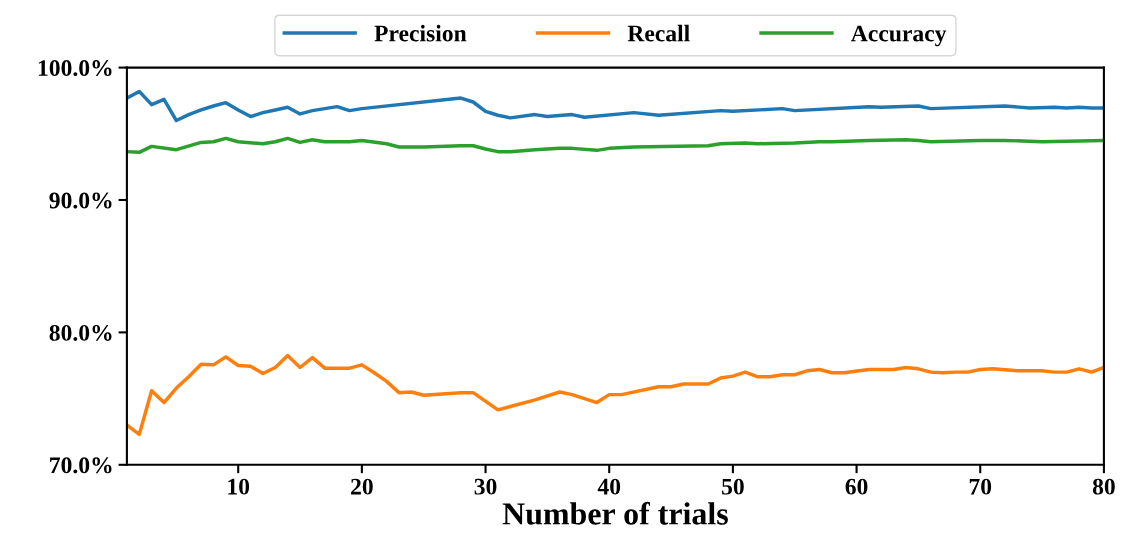 This screenshot has height=554, width=1123. I want to click on x-tick-label: 20, so click(362, 486).